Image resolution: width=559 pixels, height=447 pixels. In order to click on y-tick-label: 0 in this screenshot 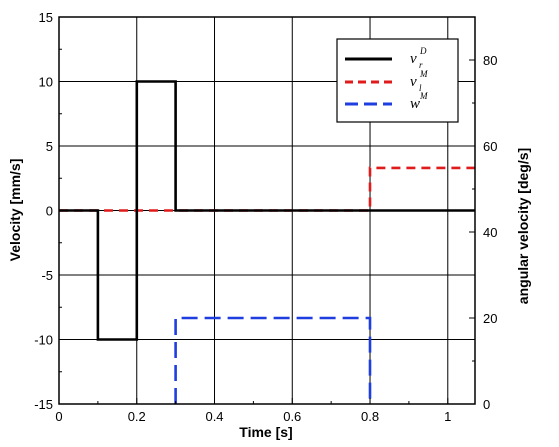, I will do `click(49, 211)`.